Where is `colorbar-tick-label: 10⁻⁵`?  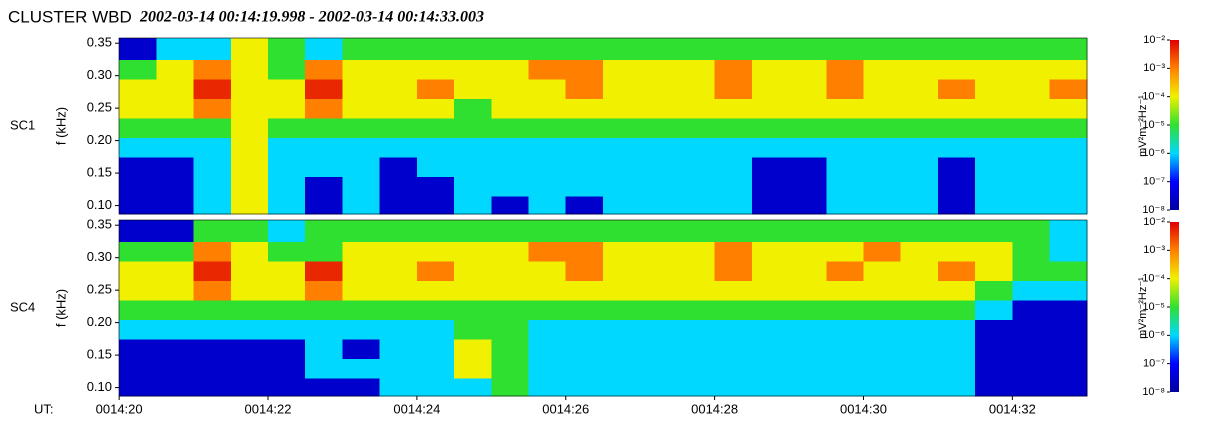 colorbar-tick-label: 10⁻⁵ is located at coordinates (1153, 125).